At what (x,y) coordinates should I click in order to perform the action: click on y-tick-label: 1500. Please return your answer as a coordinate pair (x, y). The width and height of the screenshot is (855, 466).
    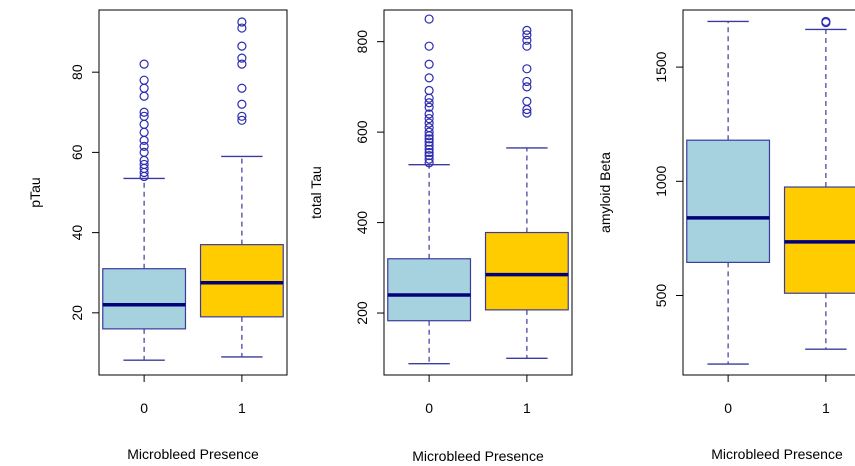
    Looking at the image, I should click on (661, 66).